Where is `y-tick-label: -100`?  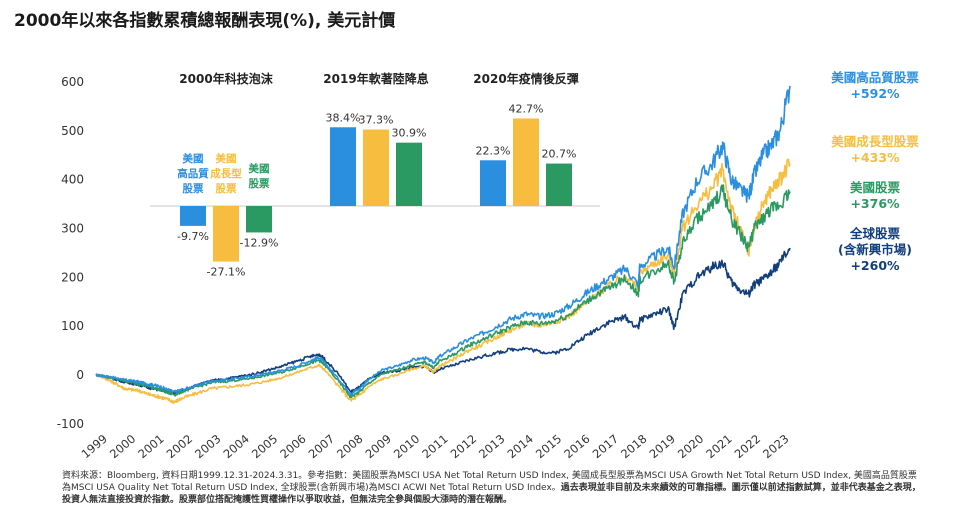
y-tick-label: -100 is located at coordinates (70, 424).